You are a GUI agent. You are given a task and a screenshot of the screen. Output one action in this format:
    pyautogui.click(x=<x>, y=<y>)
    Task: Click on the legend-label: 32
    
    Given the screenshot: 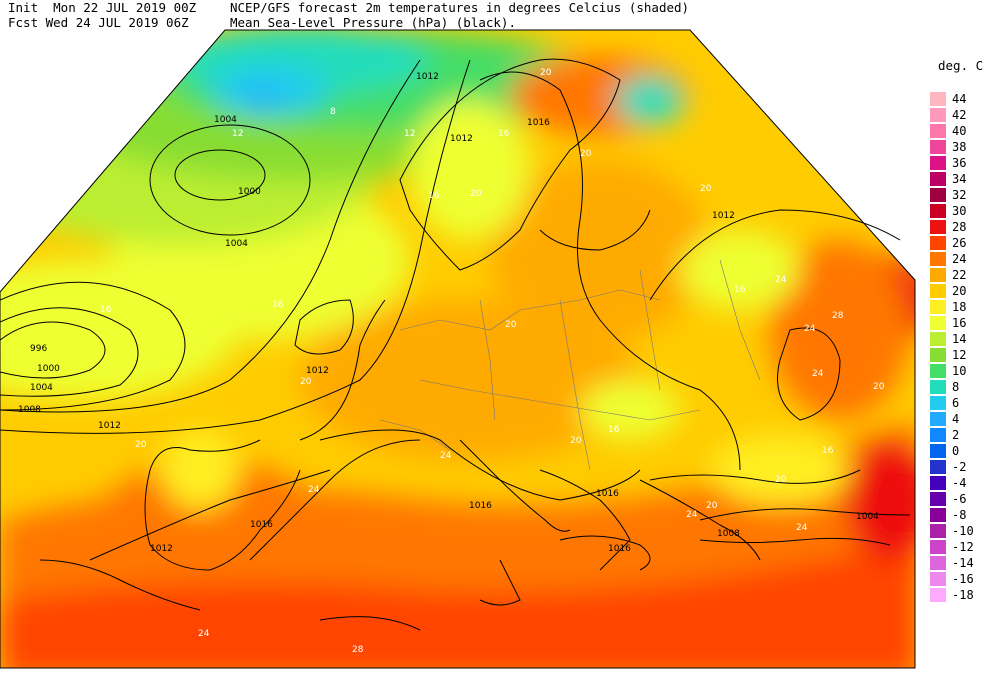 What is the action you would take?
    pyautogui.click(x=959, y=195)
    